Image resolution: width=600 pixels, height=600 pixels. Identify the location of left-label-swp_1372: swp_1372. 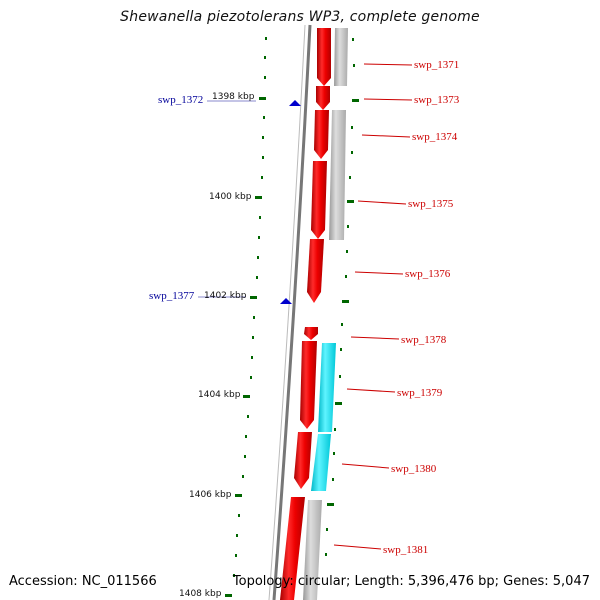
(180, 100).